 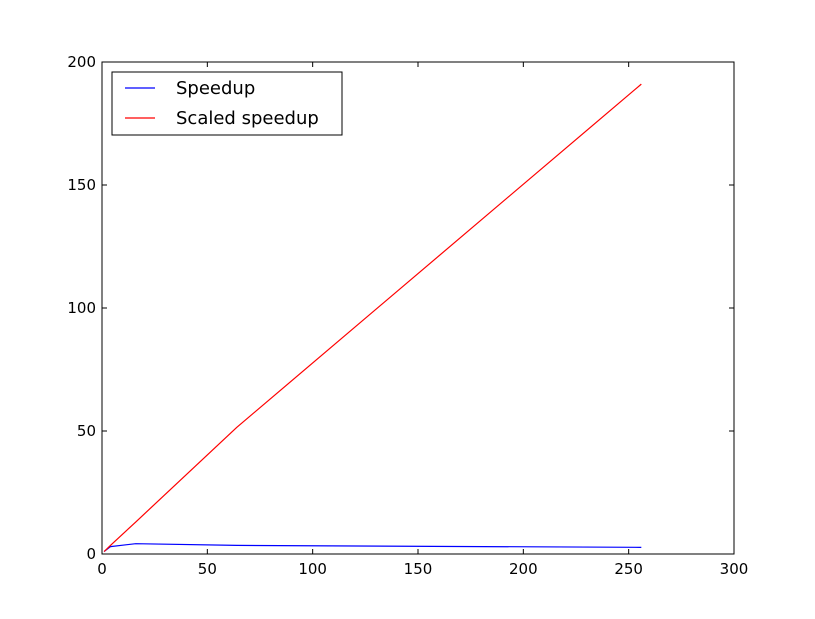 What do you see at coordinates (207, 569) in the screenshot?
I see `x-tick-label: 50` at bounding box center [207, 569].